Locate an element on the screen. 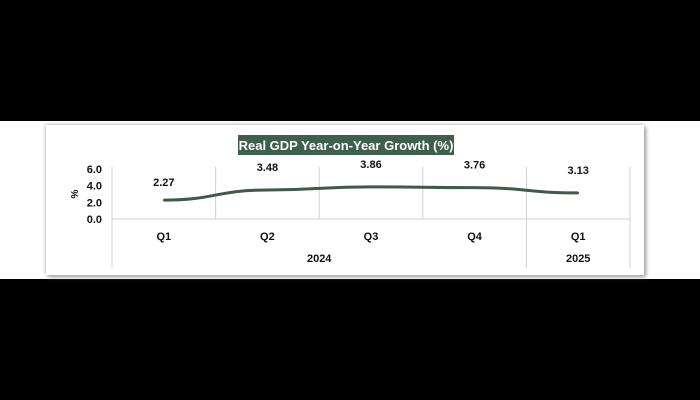  data-label: 3.86 is located at coordinates (370, 165).